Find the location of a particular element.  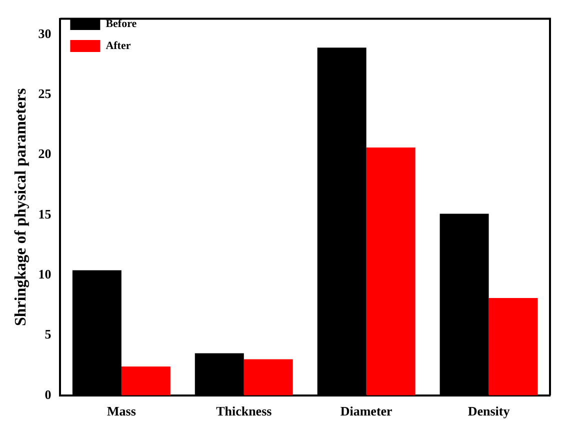

x-tick-label: Density is located at coordinates (489, 411).